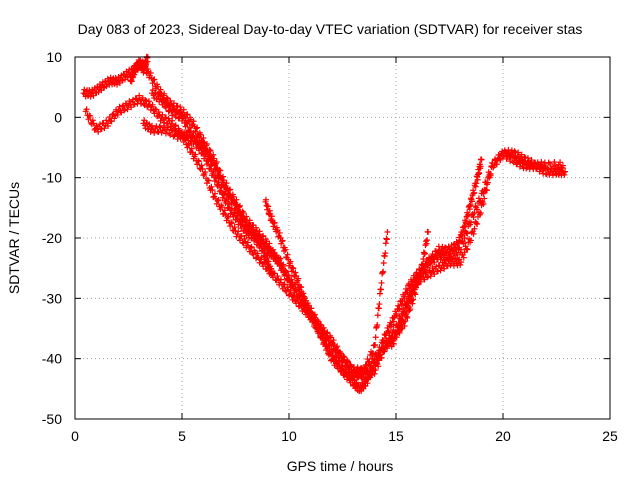  I want to click on y-axis-label: SDTVAR / TECUs, so click(14, 238).